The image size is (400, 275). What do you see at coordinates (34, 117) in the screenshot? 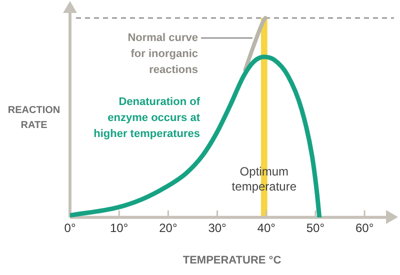
I see `y-axis-title: REACTION RATE` at bounding box center [34, 117].